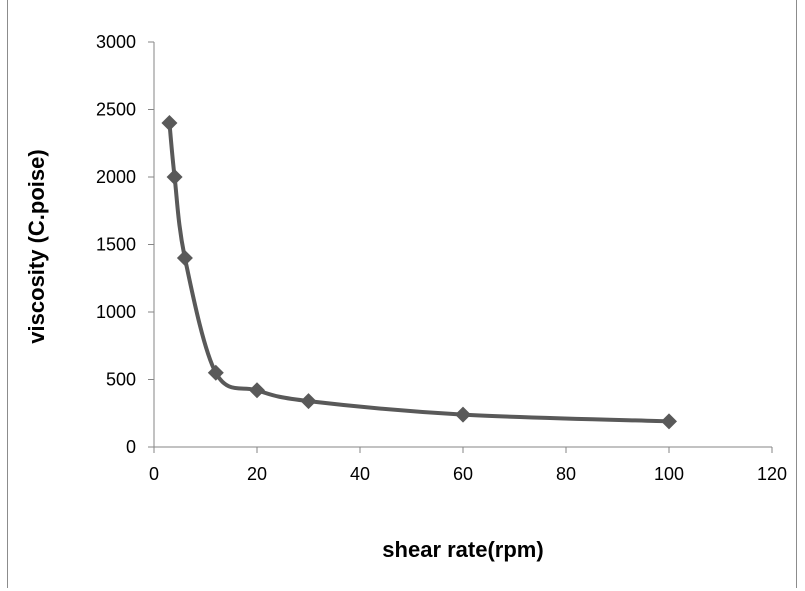 The height and width of the screenshot is (591, 805). I want to click on x-tick-label: 20, so click(257, 474).